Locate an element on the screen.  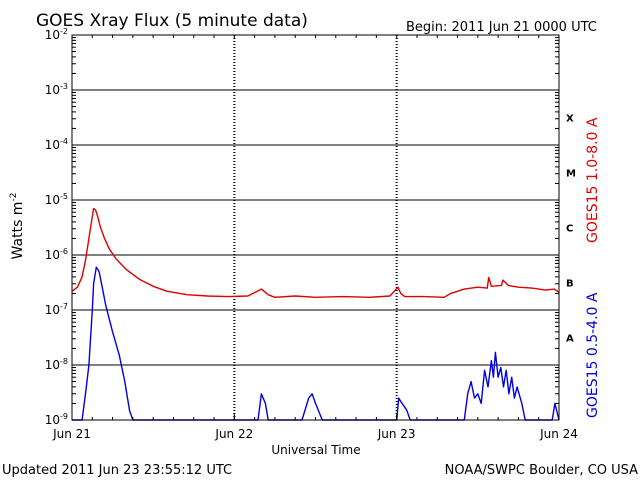
footer-updated: Updated 2011 Jun 23 23:55:12 UTC is located at coordinates (117, 470).